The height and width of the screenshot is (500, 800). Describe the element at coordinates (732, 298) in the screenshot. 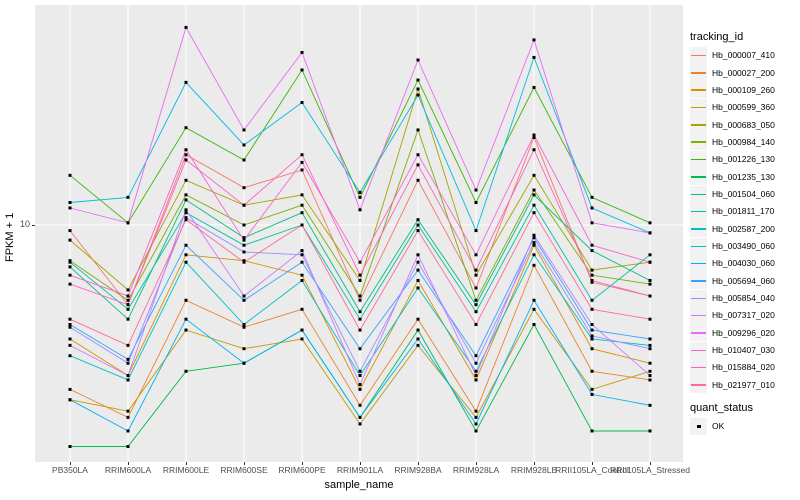

I see `legend-entry: Hb_005854_040` at that location.